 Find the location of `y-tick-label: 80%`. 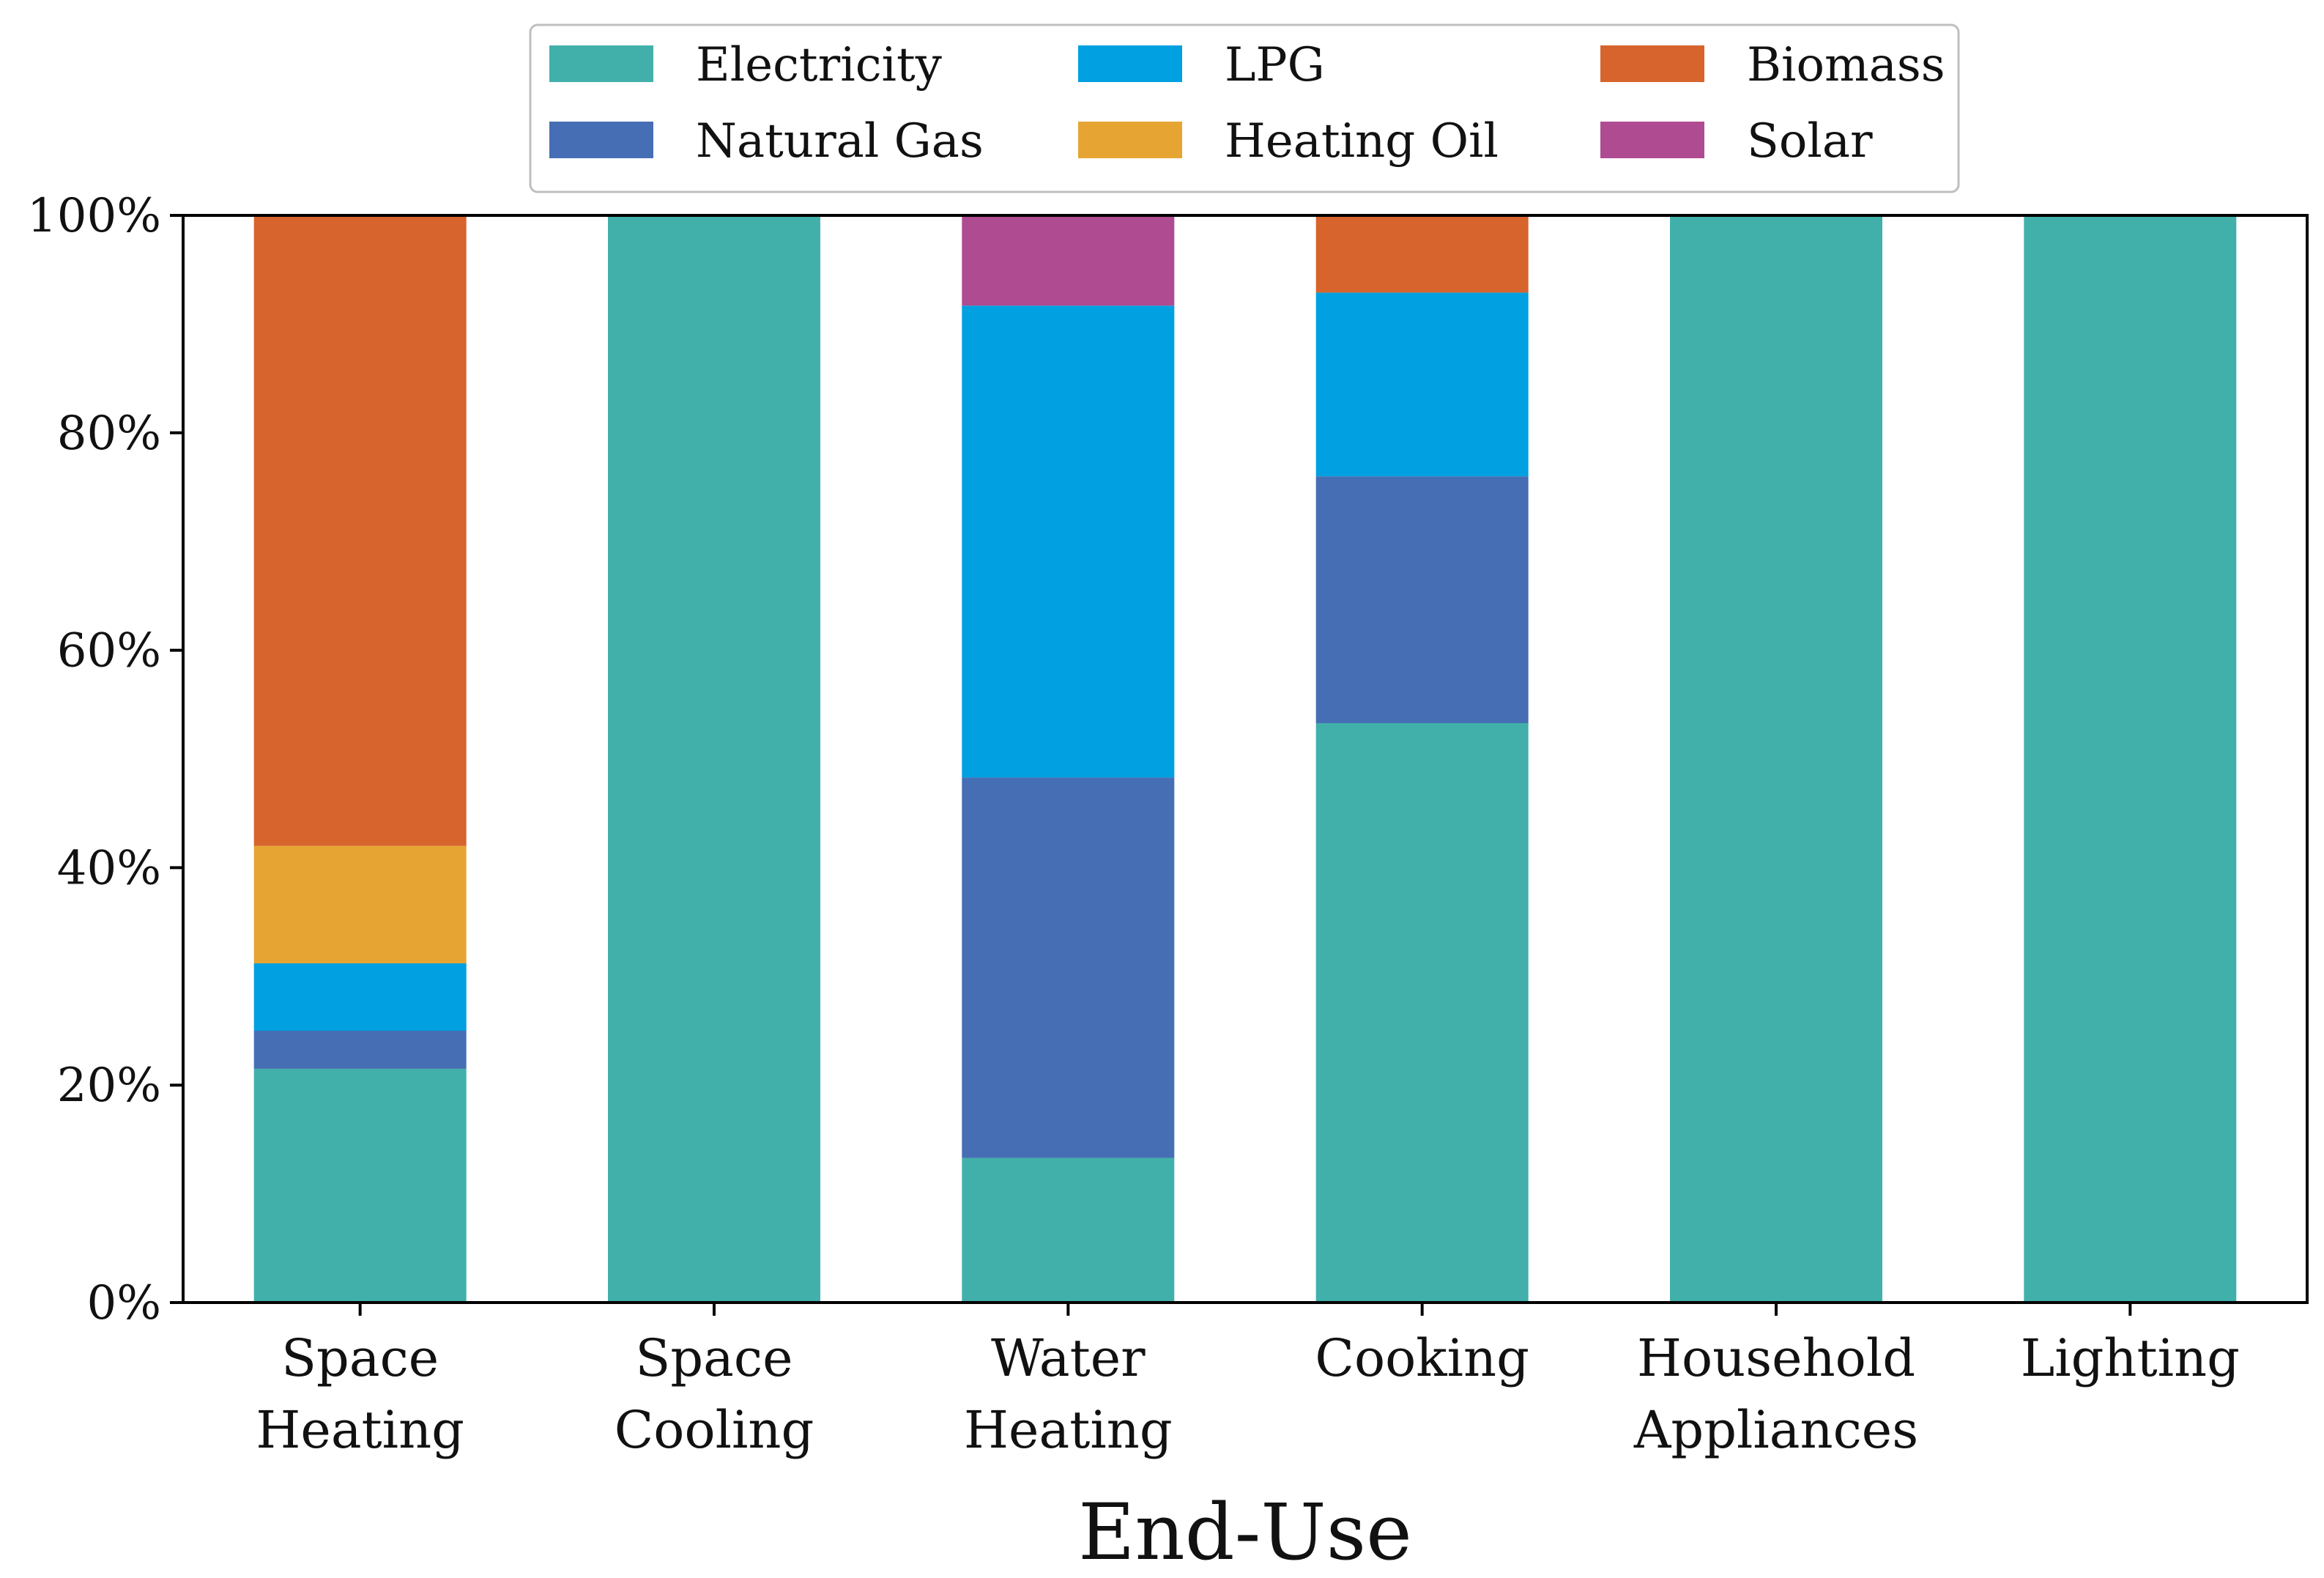

y-tick-label: 80% is located at coordinates (109, 434).